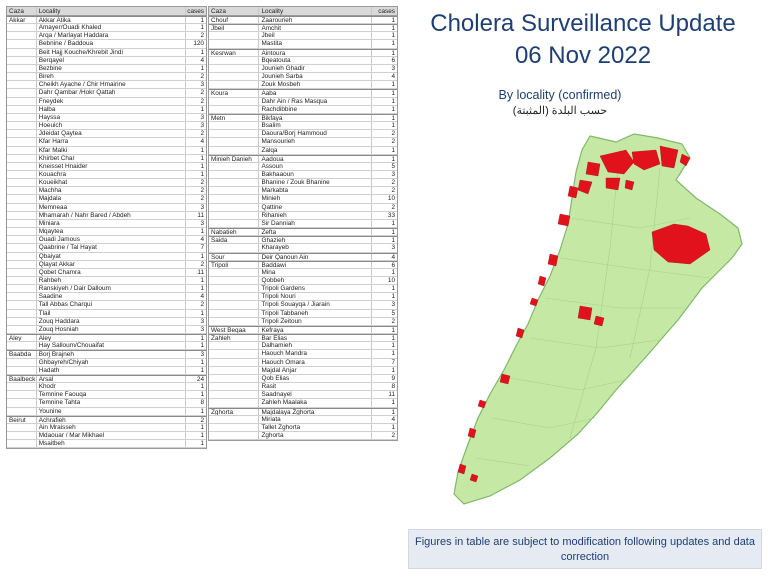  What do you see at coordinates (110, 411) in the screenshot?
I see `cell-locality: Younine` at bounding box center [110, 411].